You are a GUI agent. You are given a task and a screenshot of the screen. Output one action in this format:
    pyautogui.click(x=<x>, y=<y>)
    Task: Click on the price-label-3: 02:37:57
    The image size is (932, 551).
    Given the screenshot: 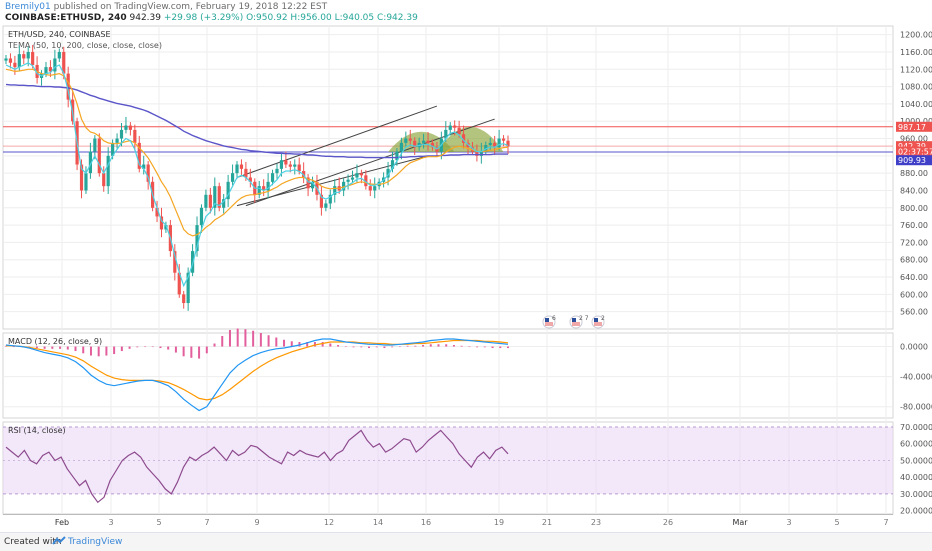 What is the action you would take?
    pyautogui.click(x=915, y=152)
    